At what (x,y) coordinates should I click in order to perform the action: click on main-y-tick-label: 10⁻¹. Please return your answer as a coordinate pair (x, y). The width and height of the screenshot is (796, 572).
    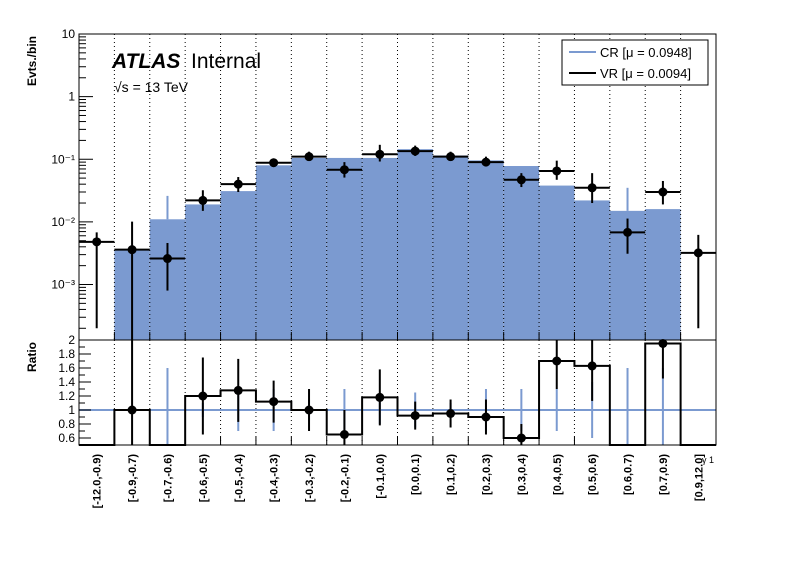
    Looking at the image, I should click on (63, 159).